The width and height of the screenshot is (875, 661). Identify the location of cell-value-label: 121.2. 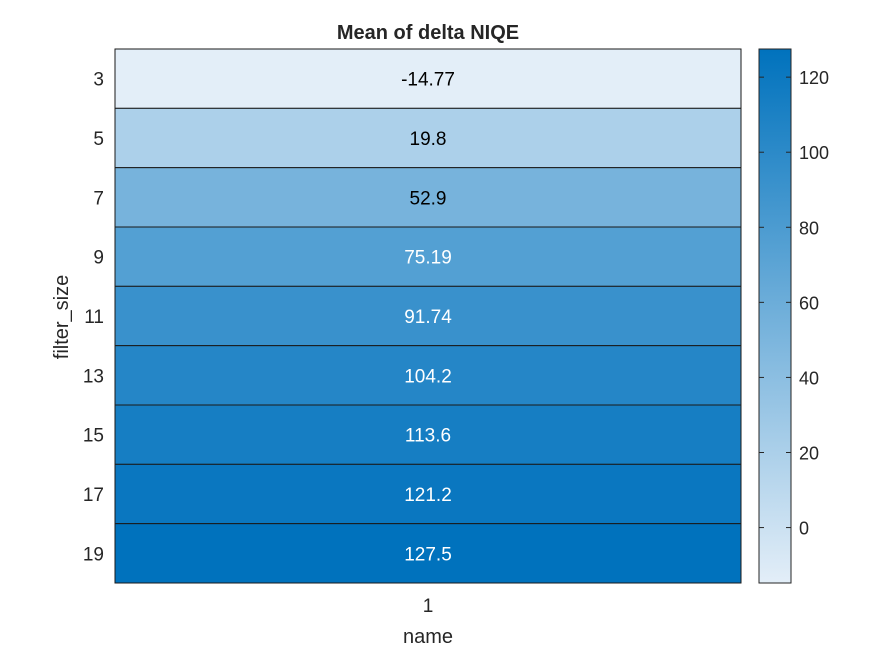
(428, 495).